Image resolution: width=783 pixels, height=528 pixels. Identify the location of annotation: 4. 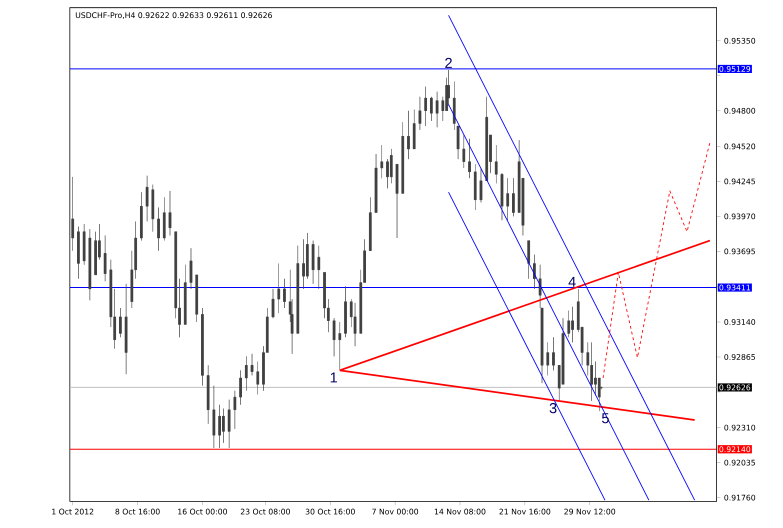
(572, 281).